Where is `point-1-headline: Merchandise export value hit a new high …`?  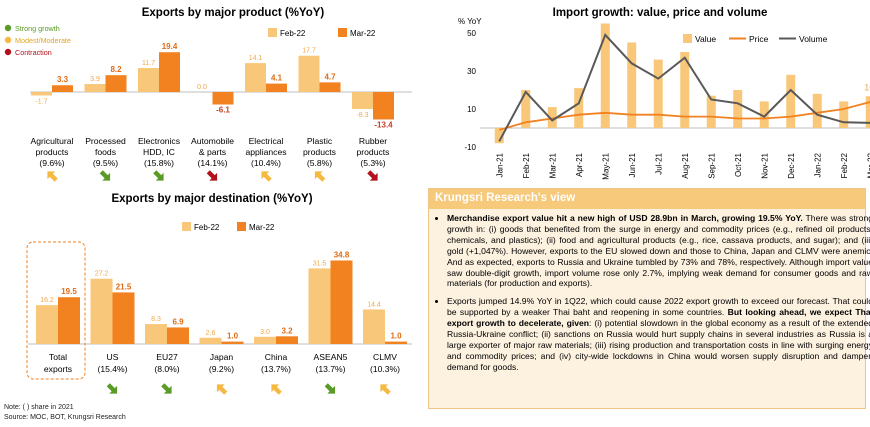
point-1-headline: Merchandise export value hit a new high … is located at coordinates (625, 218).